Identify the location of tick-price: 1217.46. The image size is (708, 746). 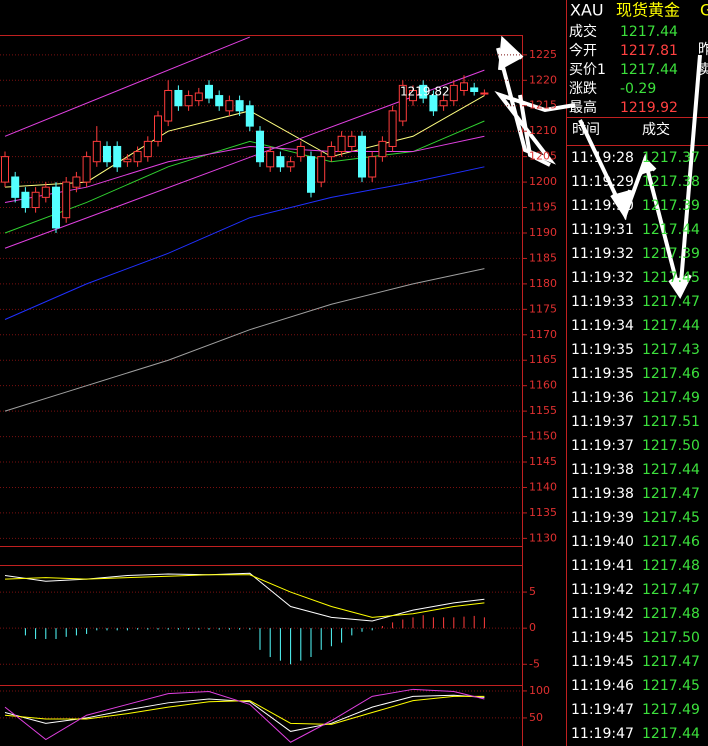
(671, 374).